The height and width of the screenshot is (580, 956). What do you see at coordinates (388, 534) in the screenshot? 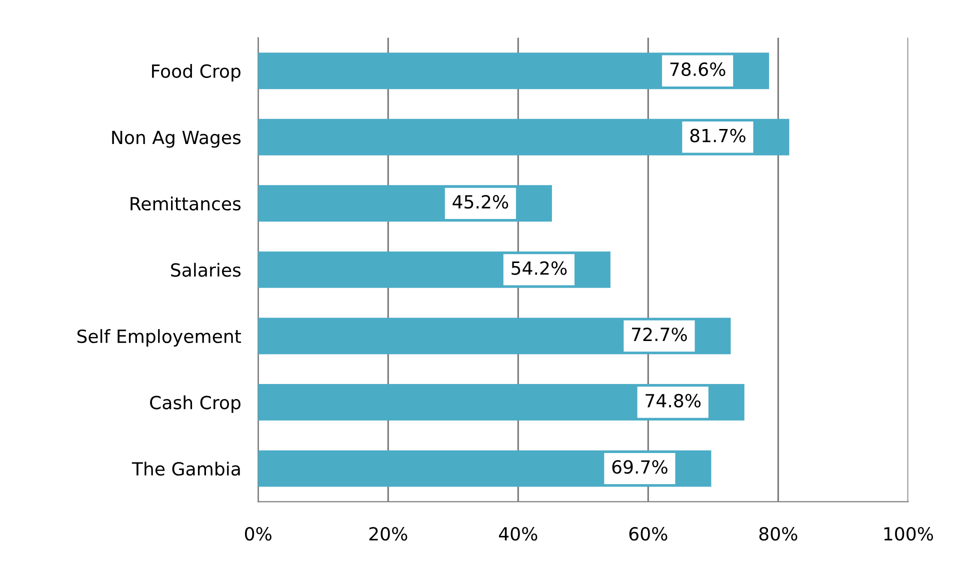
I see `x-tick-label: 20%` at bounding box center [388, 534].